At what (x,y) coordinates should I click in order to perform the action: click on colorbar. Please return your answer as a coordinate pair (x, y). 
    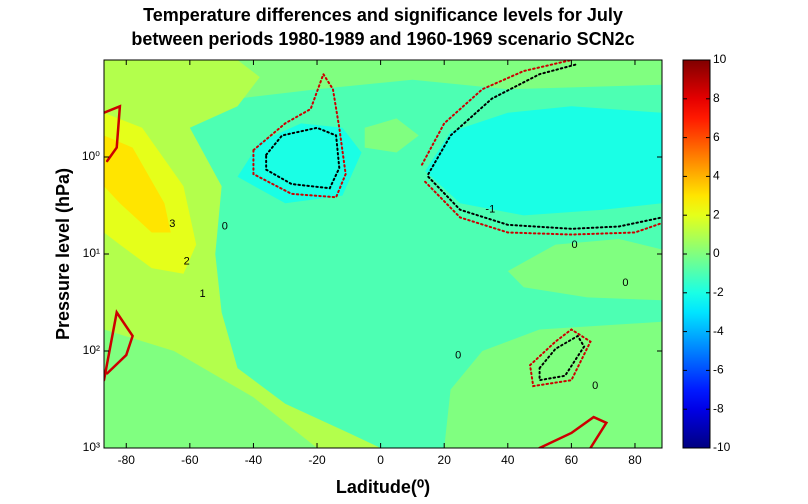
    Looking at the image, I should click on (696, 254).